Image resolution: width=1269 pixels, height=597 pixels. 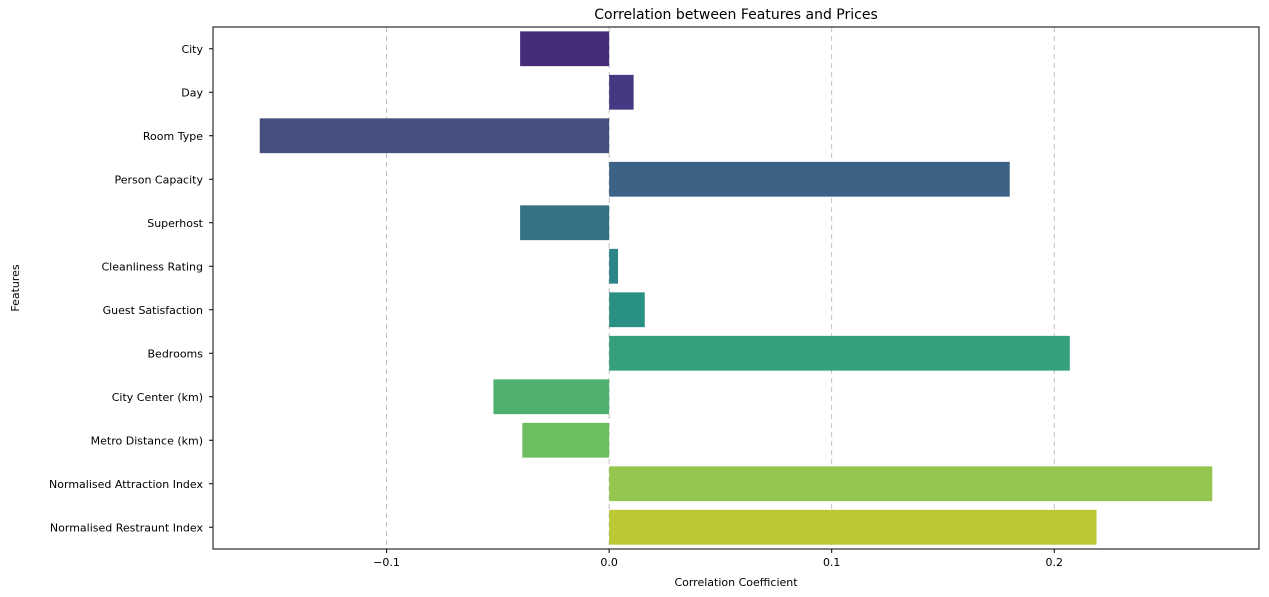 What do you see at coordinates (173, 136) in the screenshot?
I see `y-tick-label: Room Type` at bounding box center [173, 136].